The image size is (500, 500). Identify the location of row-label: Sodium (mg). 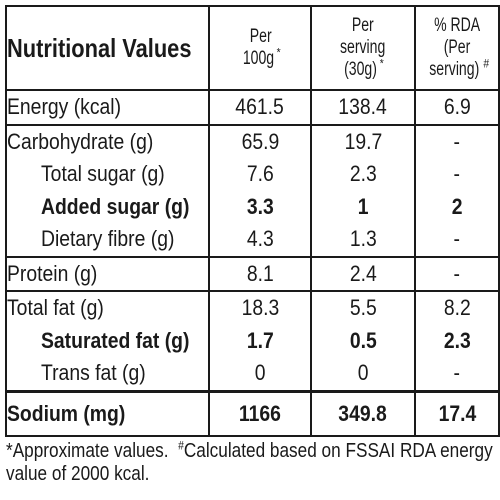
(107, 413).